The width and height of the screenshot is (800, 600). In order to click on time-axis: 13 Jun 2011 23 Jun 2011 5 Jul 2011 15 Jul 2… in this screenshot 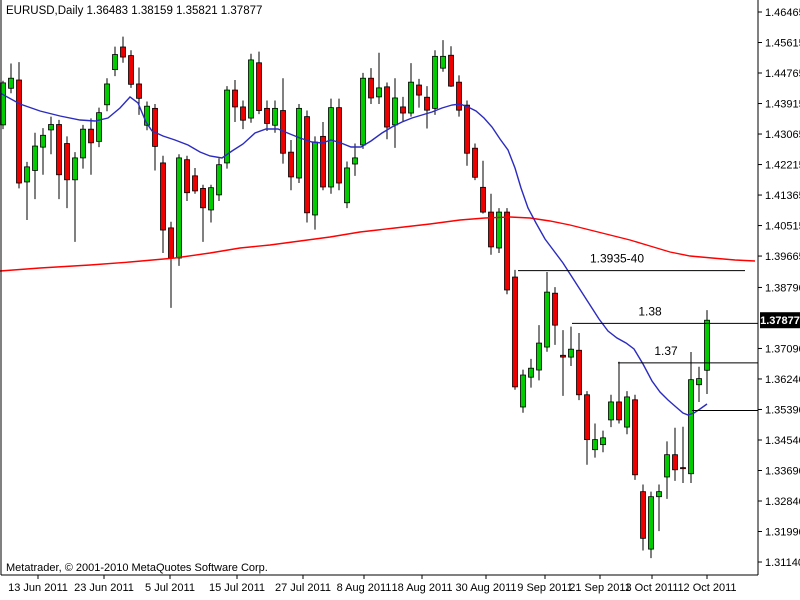, I will do `click(372, 584)`.